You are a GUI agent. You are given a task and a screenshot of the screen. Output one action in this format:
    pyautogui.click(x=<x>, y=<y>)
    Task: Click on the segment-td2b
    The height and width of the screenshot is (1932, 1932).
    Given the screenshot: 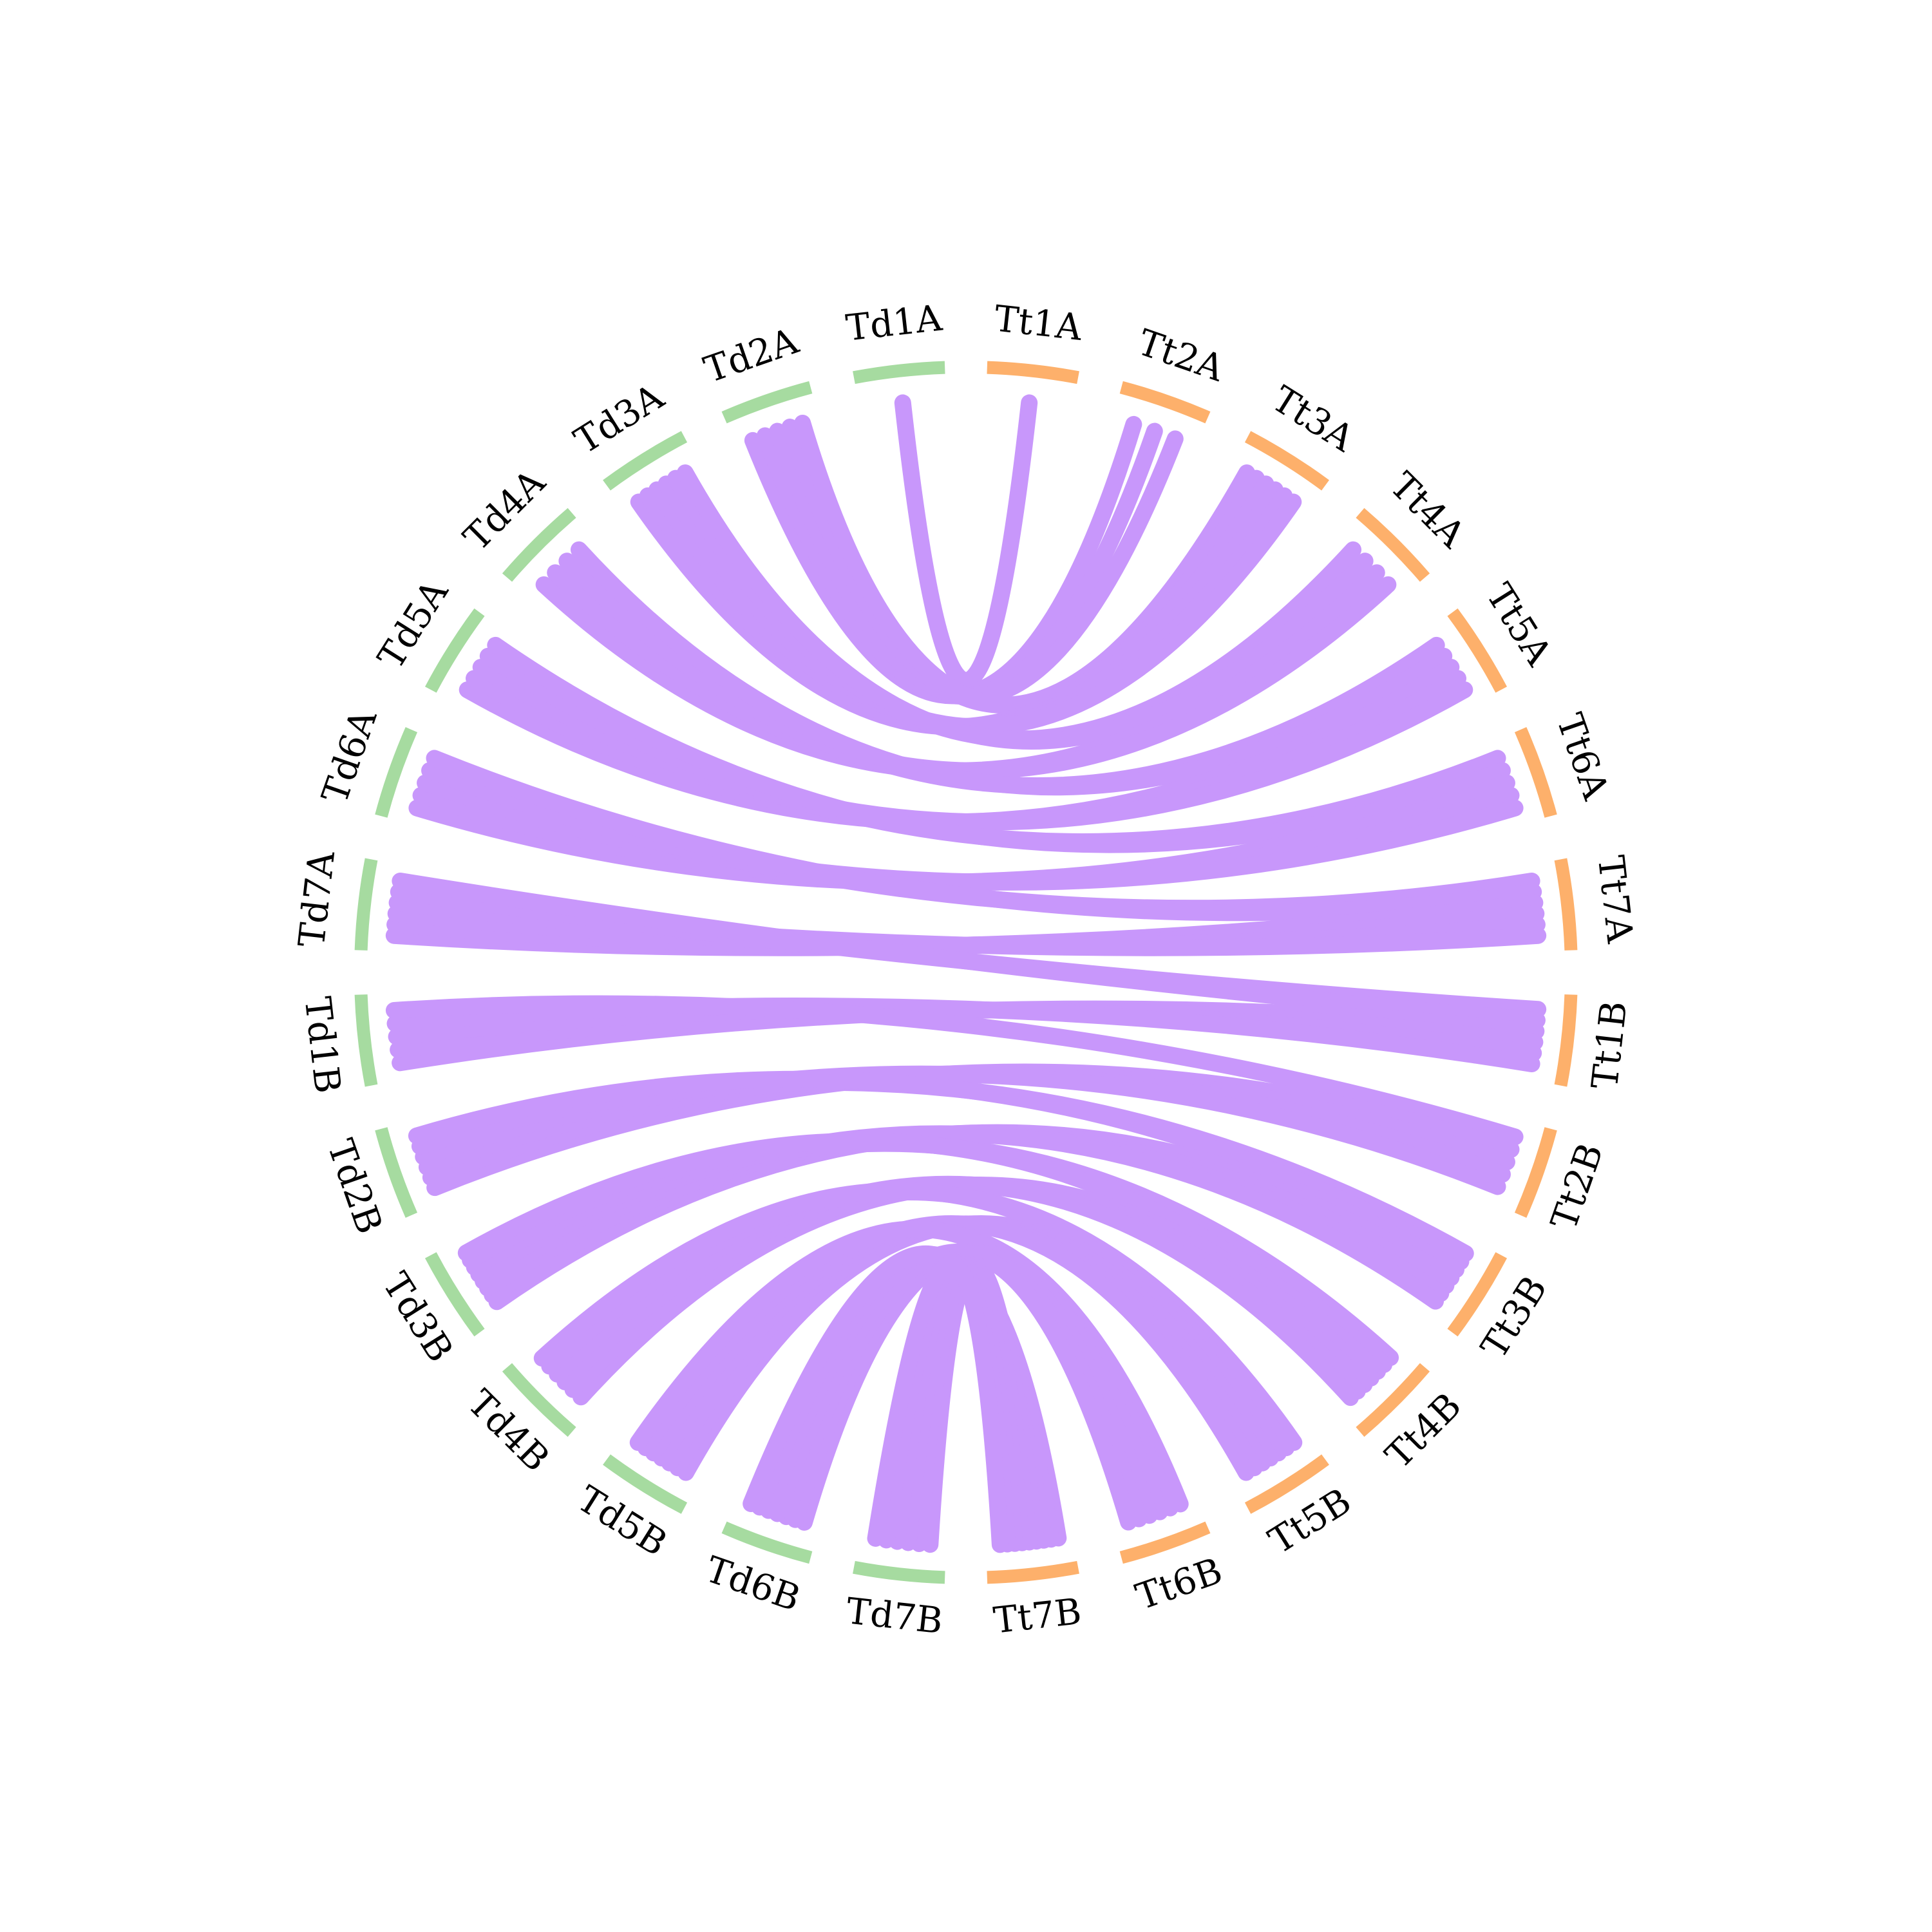 What is the action you would take?
    pyautogui.click(x=397, y=1172)
    